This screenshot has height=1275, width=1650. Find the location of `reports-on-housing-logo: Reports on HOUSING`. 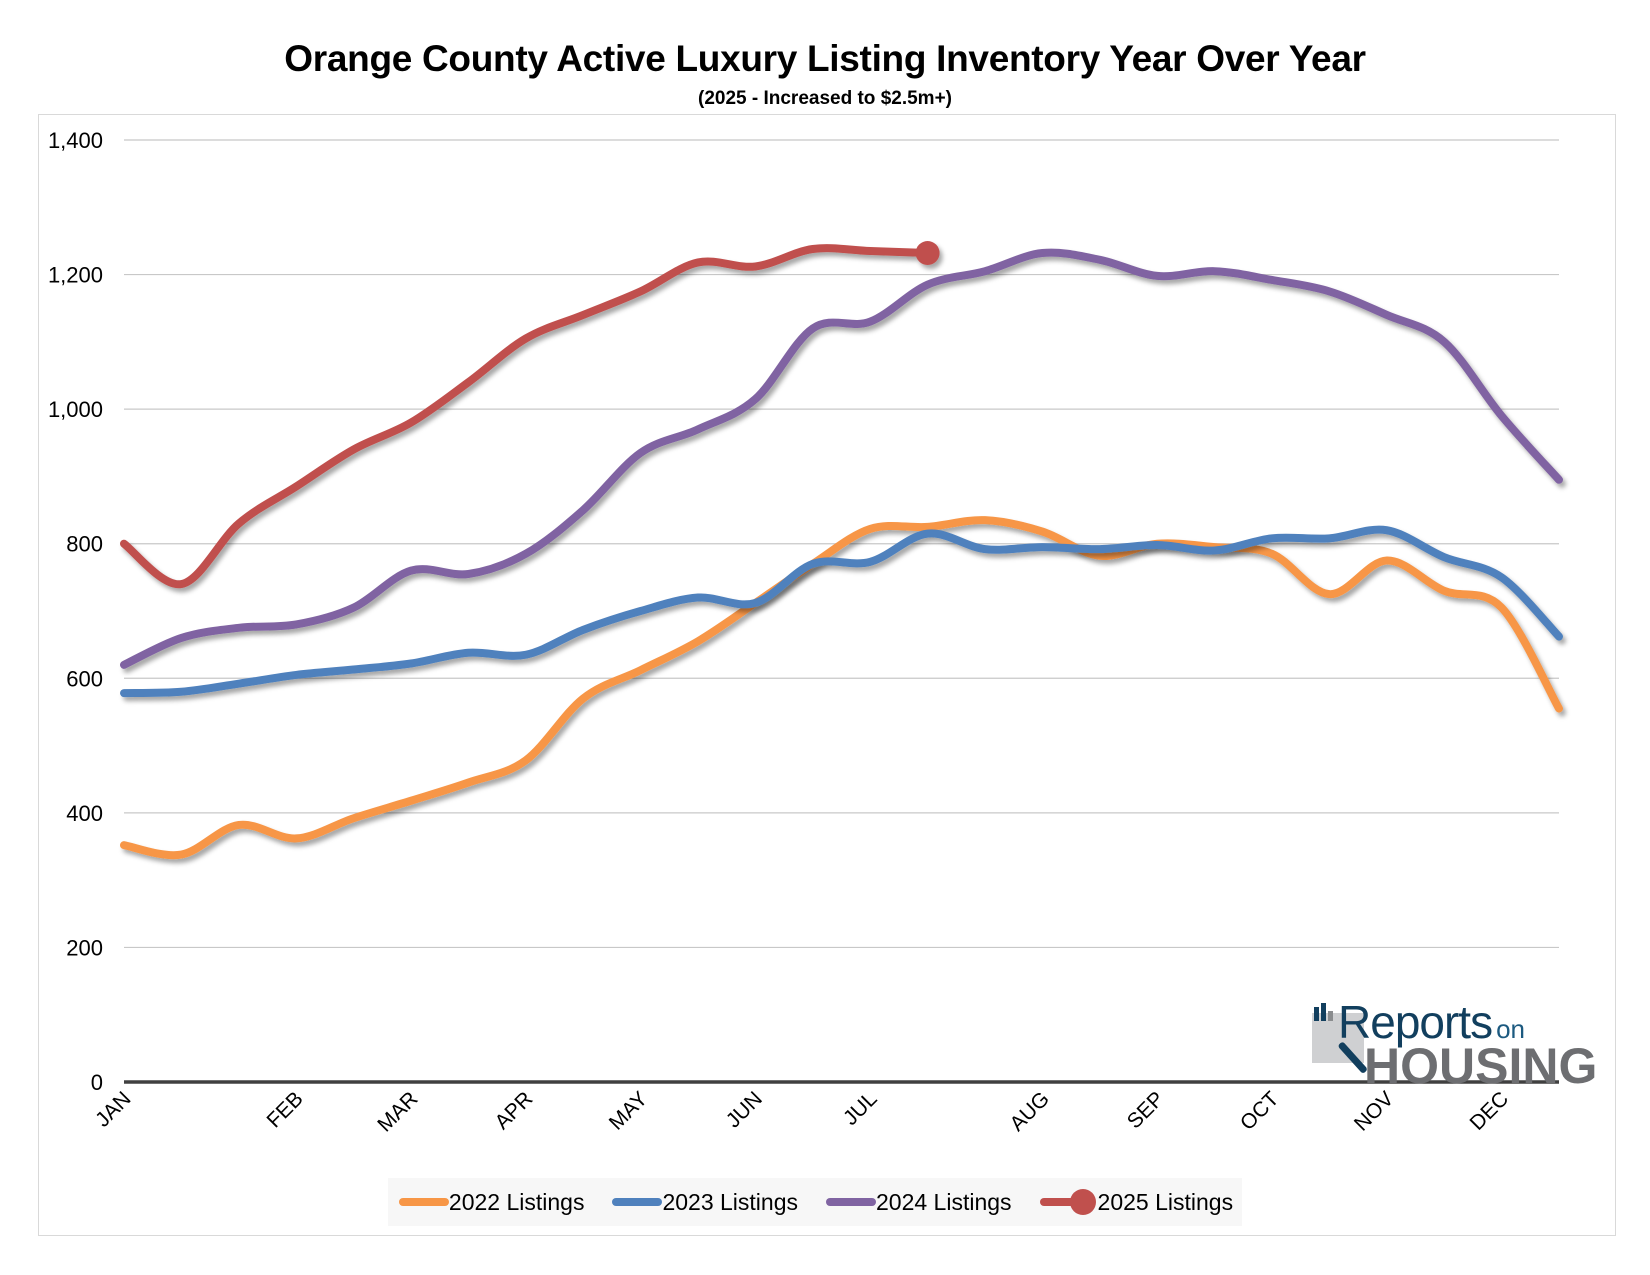

reports-on-housing-logo: Reports on HOUSING is located at coordinates (1454, 1045).